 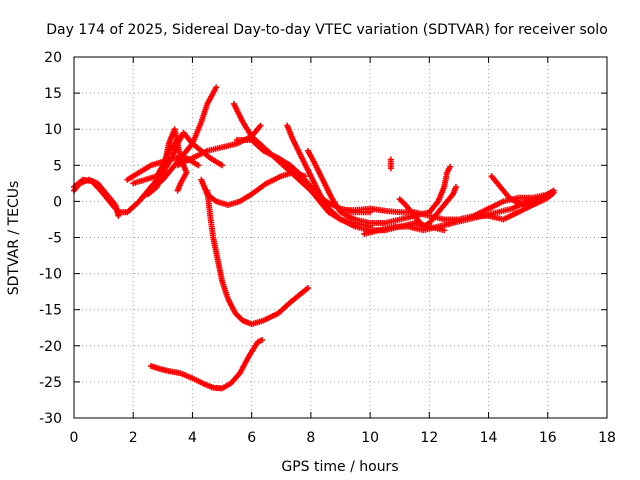 What do you see at coordinates (53, 58) in the screenshot?
I see `y-tick-label: 20` at bounding box center [53, 58].